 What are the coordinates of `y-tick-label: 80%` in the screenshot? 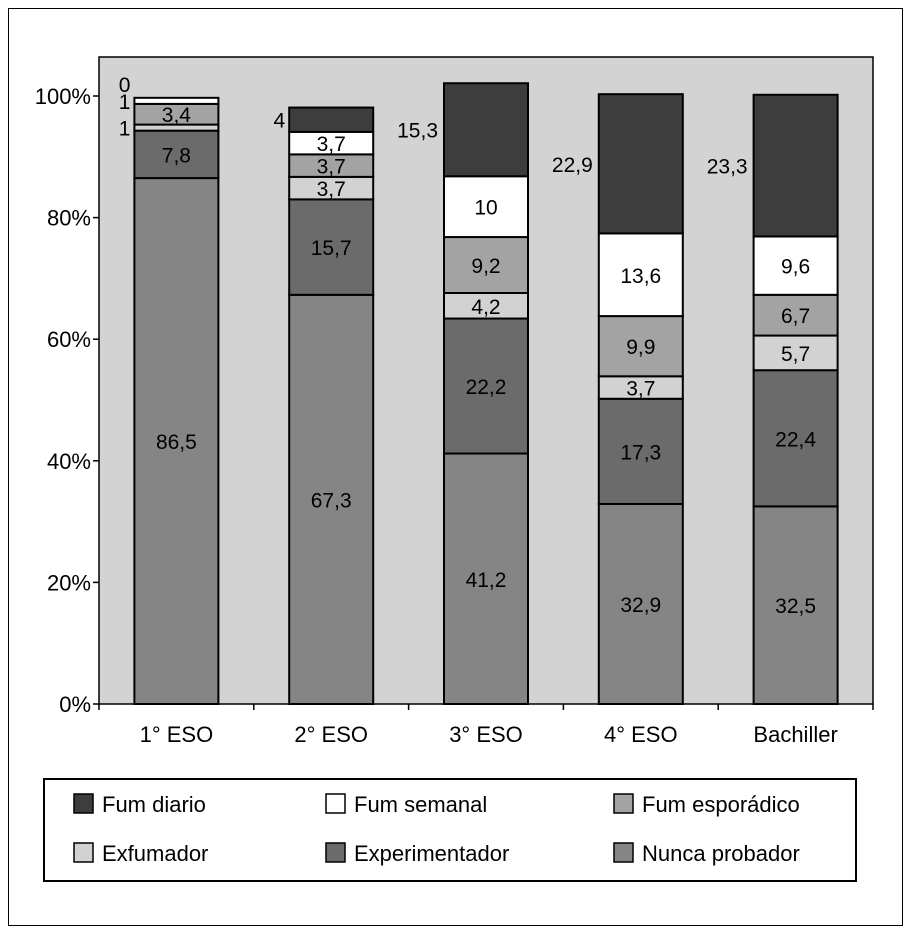 It's located at (69, 218).